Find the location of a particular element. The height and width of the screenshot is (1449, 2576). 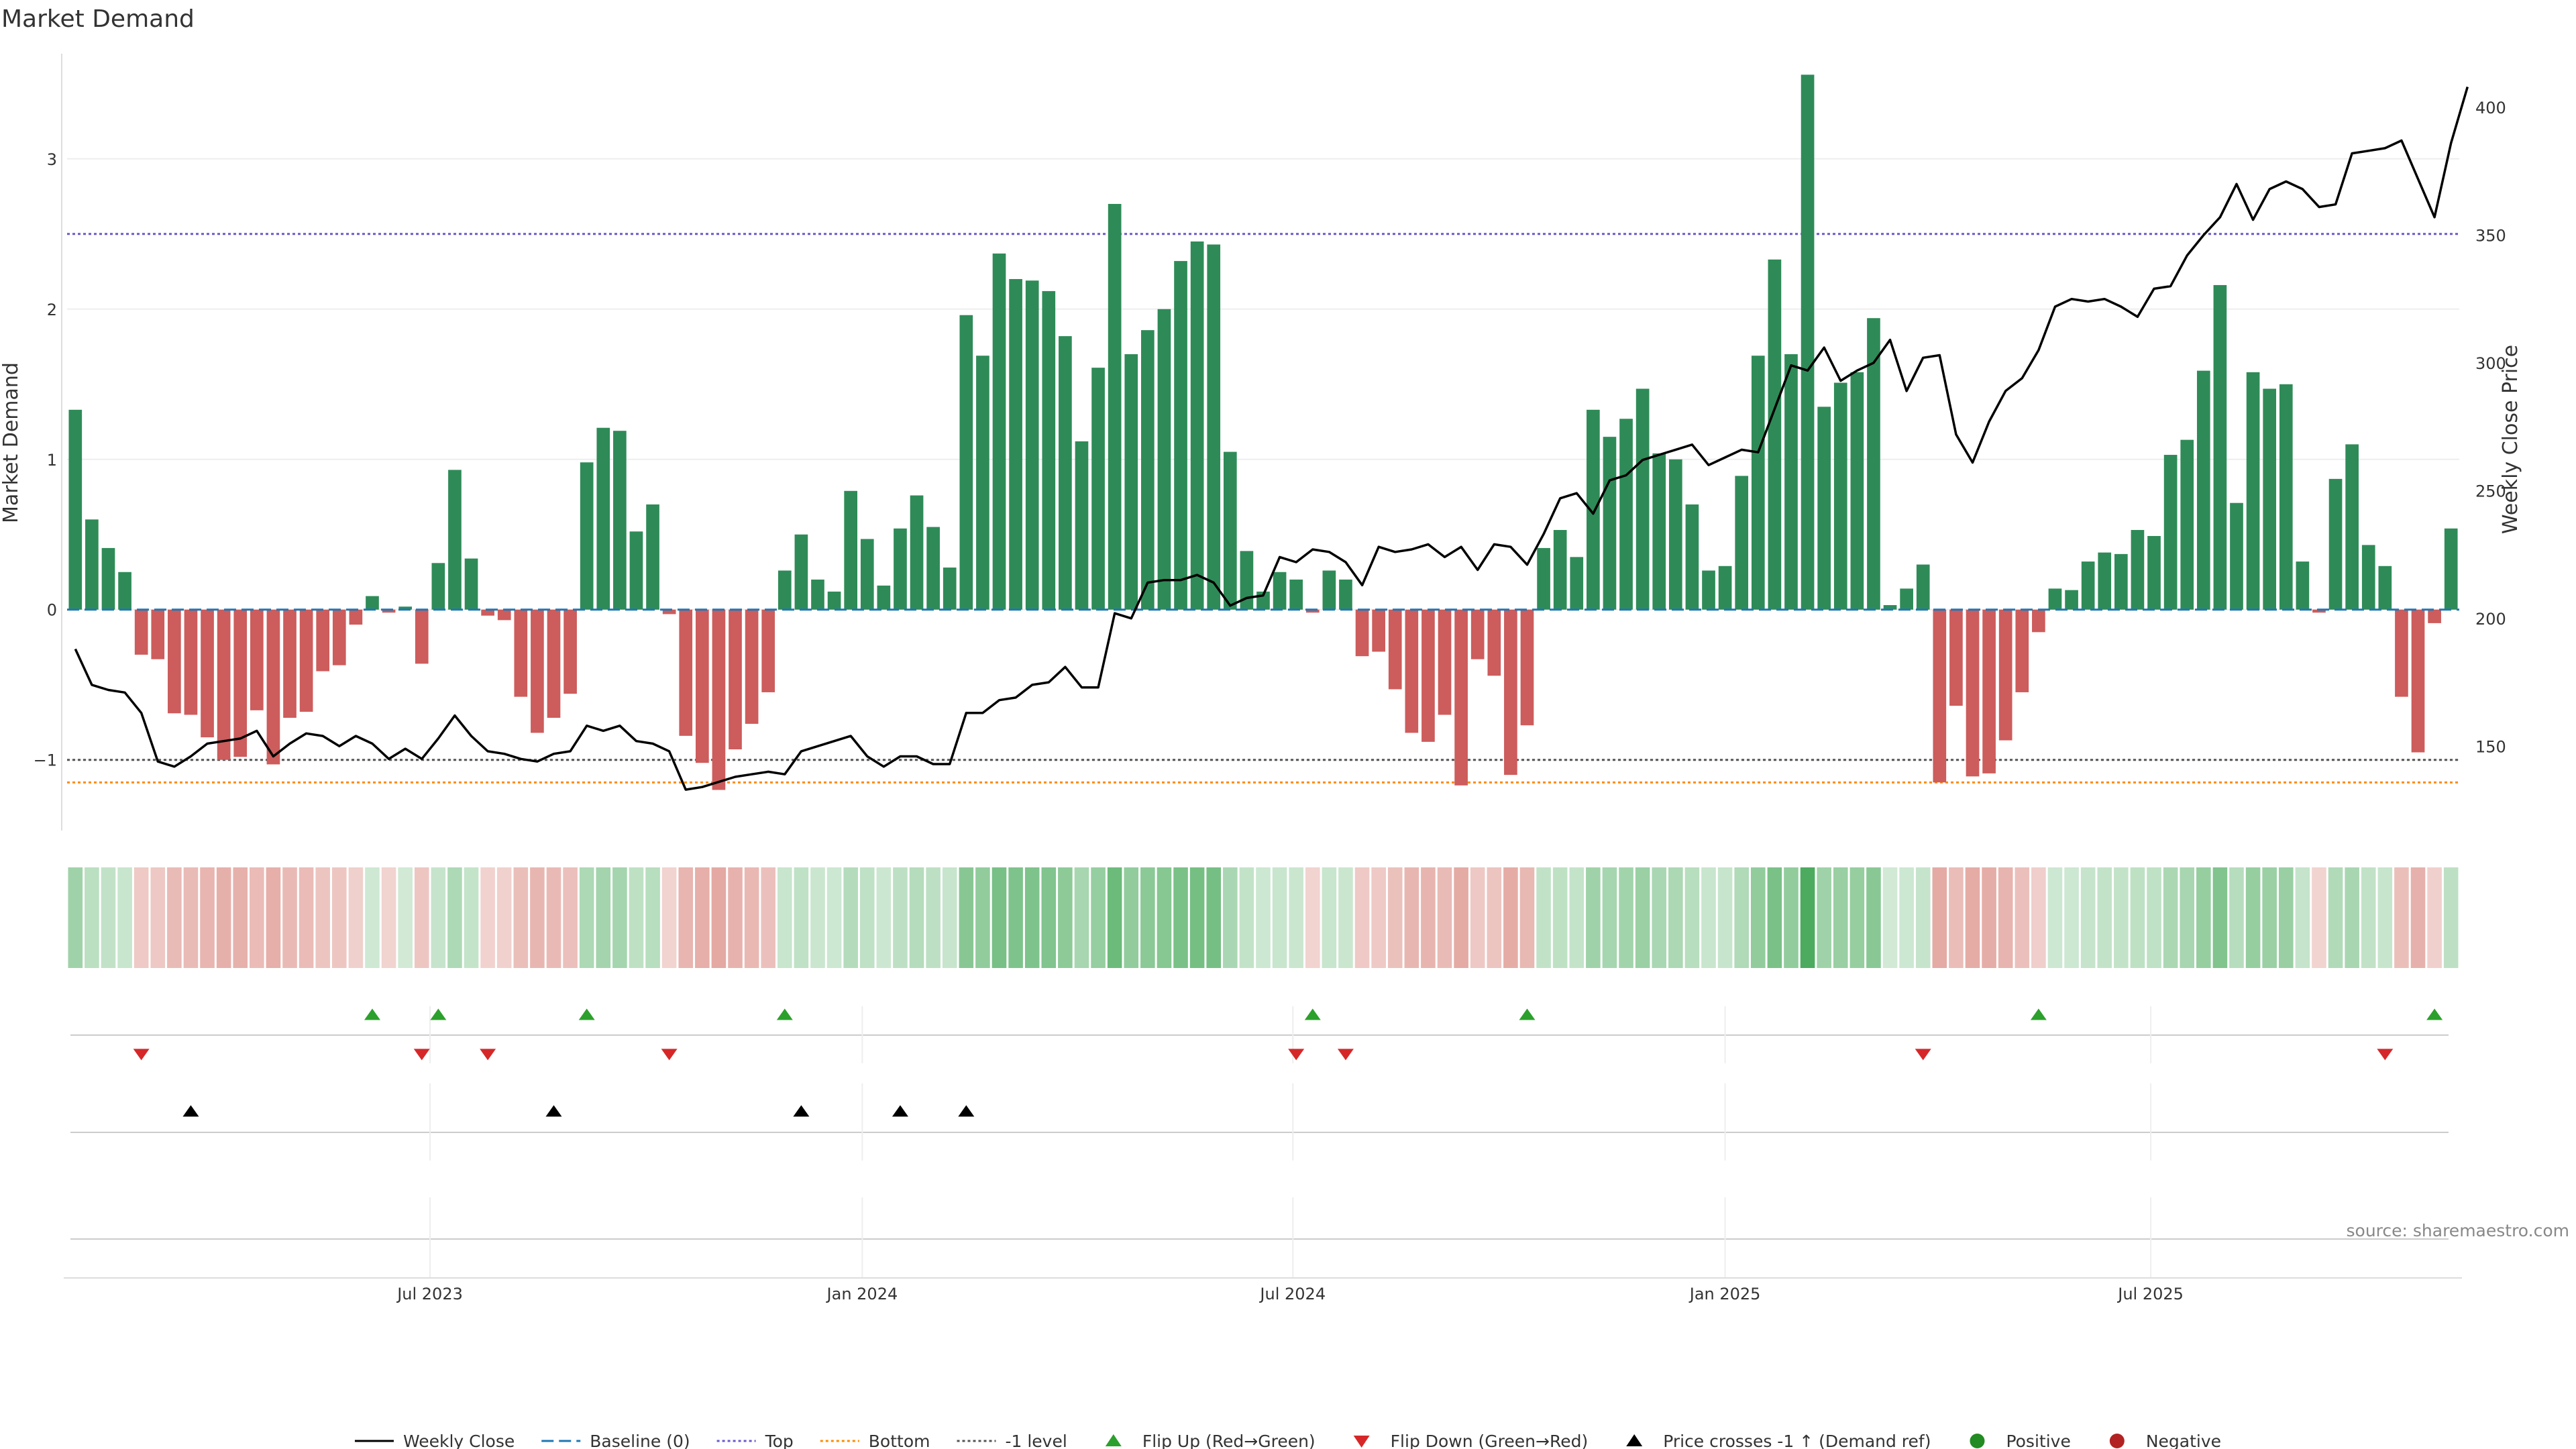

demand-heat-strip is located at coordinates (1263, 917).